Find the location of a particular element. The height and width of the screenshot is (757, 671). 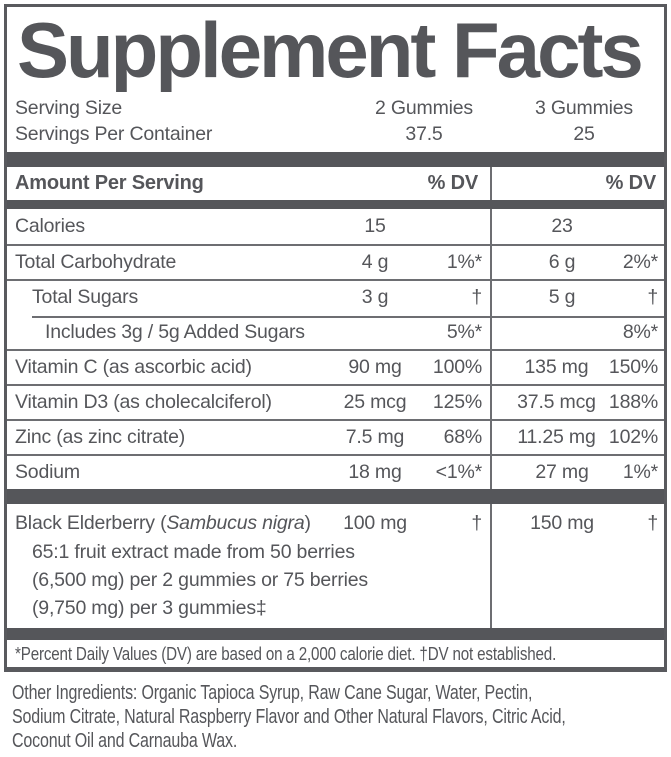

column-divider is located at coordinates (491, 390).